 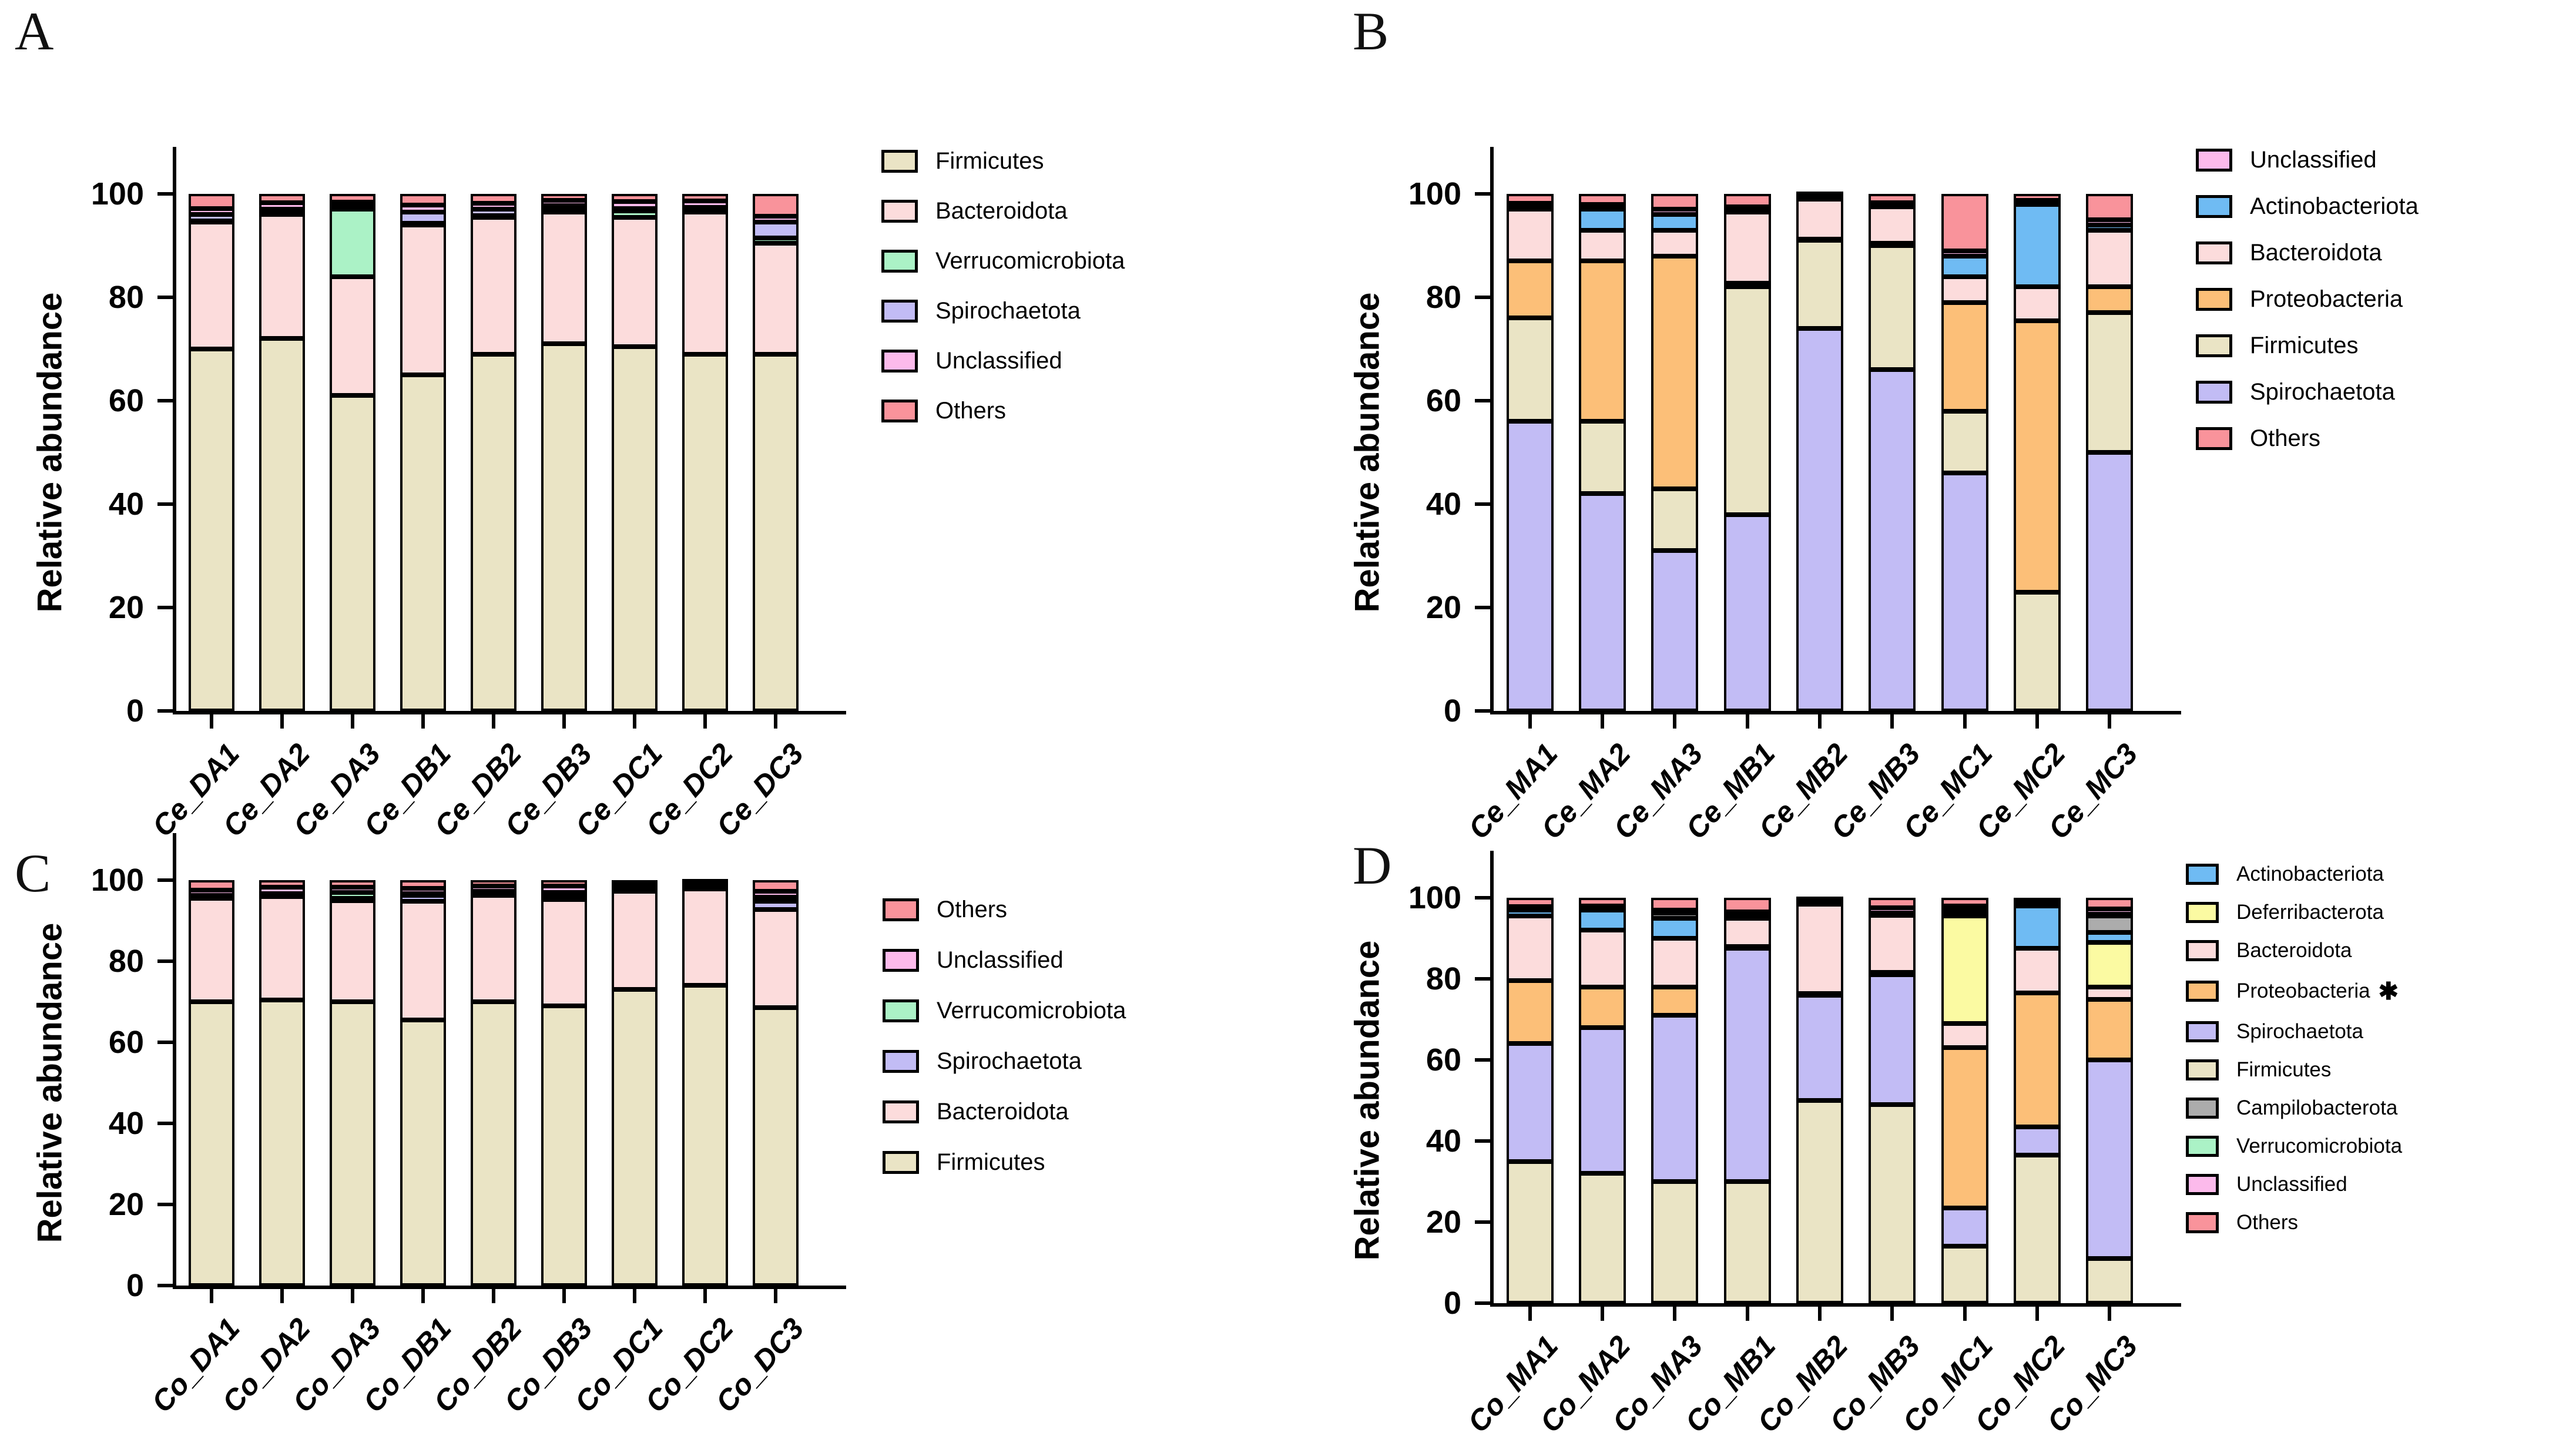 What do you see at coordinates (1443, 1222) in the screenshot?
I see `y-tick-label: 20` at bounding box center [1443, 1222].